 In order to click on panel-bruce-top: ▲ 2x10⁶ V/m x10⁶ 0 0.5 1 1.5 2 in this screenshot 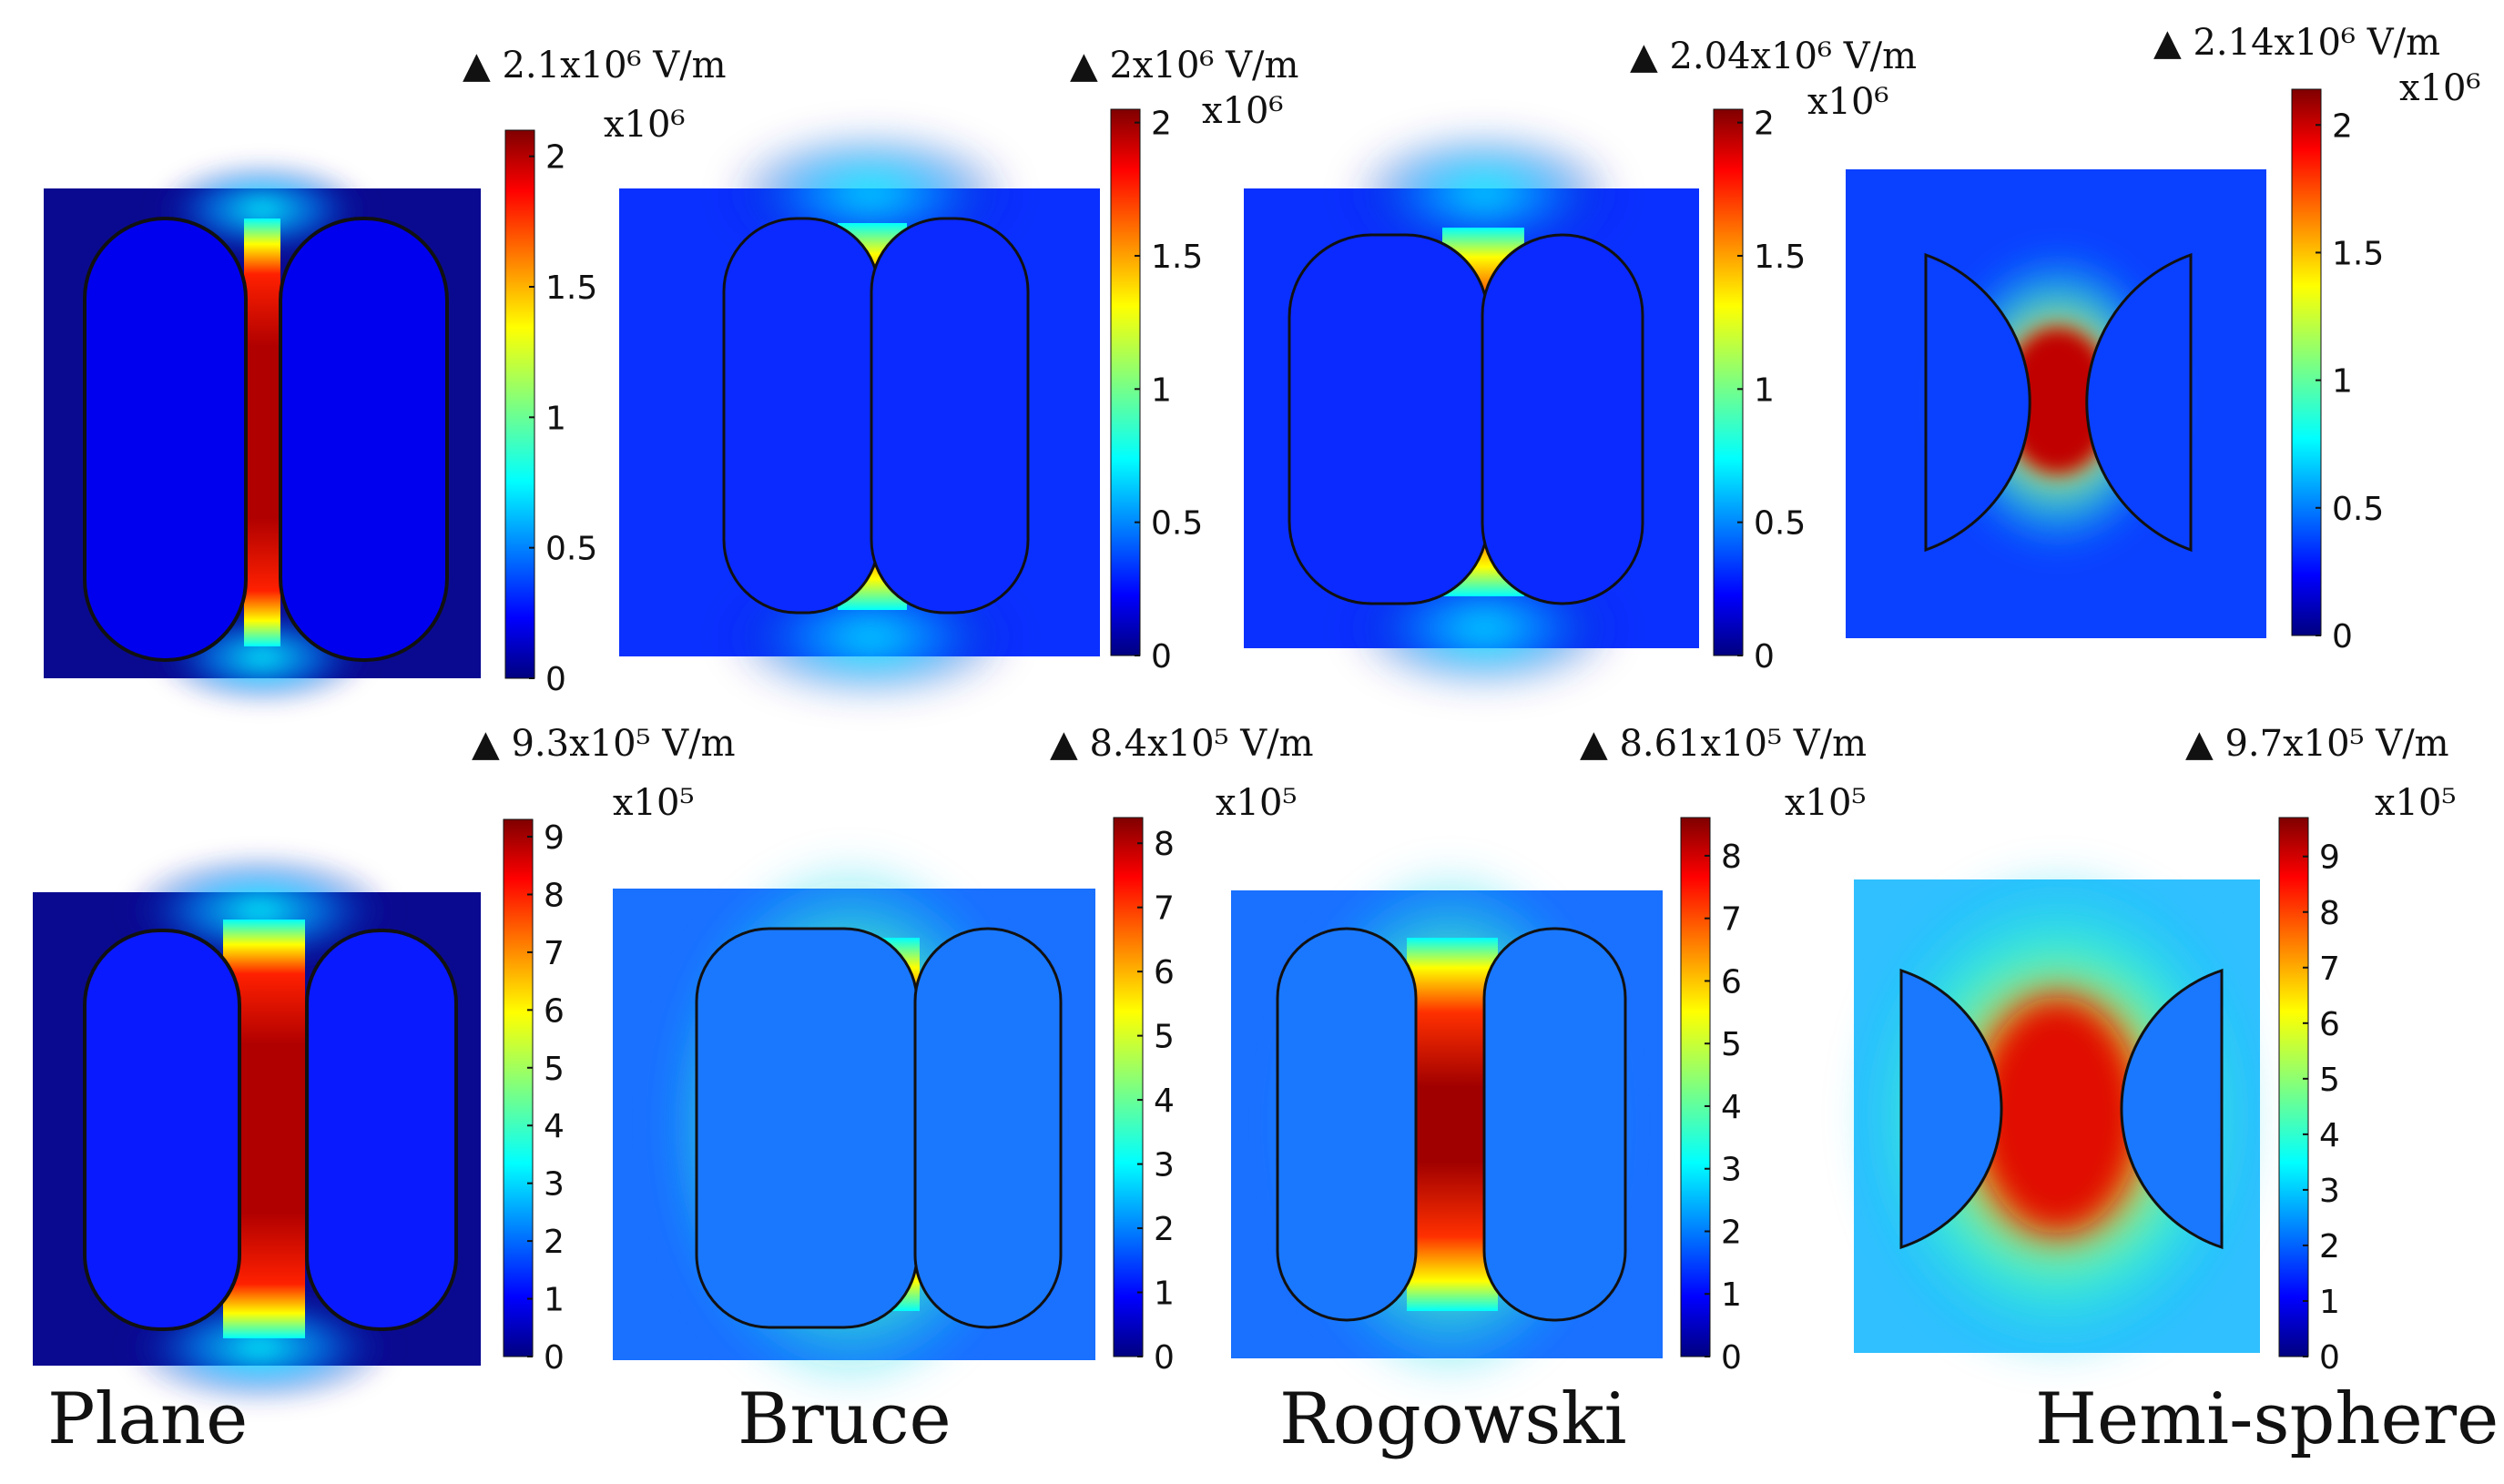, I will do `click(958, 373)`.